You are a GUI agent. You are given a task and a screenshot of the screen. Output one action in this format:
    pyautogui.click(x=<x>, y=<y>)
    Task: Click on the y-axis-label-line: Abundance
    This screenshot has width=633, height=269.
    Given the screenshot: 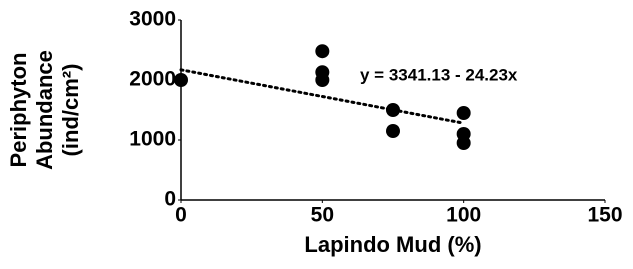 What is the action you would take?
    pyautogui.click(x=44, y=110)
    